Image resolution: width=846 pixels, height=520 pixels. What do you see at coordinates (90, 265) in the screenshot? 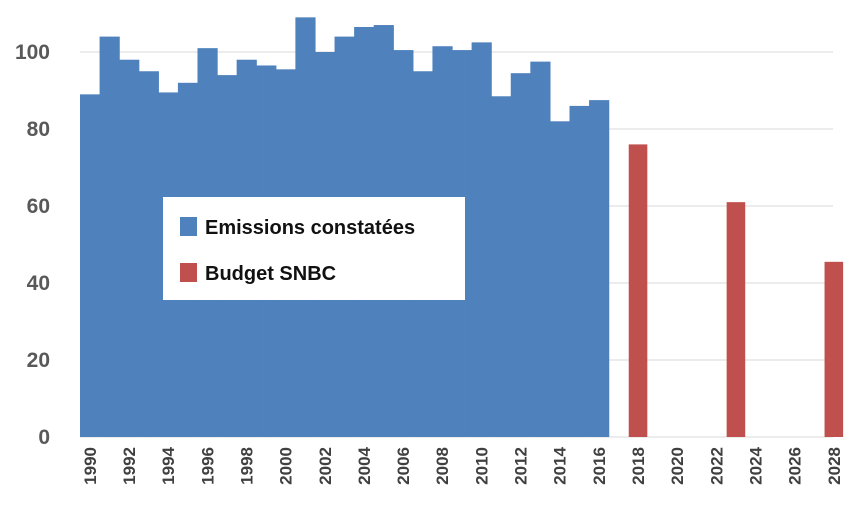
I see `bar-emissions-1990` at bounding box center [90, 265].